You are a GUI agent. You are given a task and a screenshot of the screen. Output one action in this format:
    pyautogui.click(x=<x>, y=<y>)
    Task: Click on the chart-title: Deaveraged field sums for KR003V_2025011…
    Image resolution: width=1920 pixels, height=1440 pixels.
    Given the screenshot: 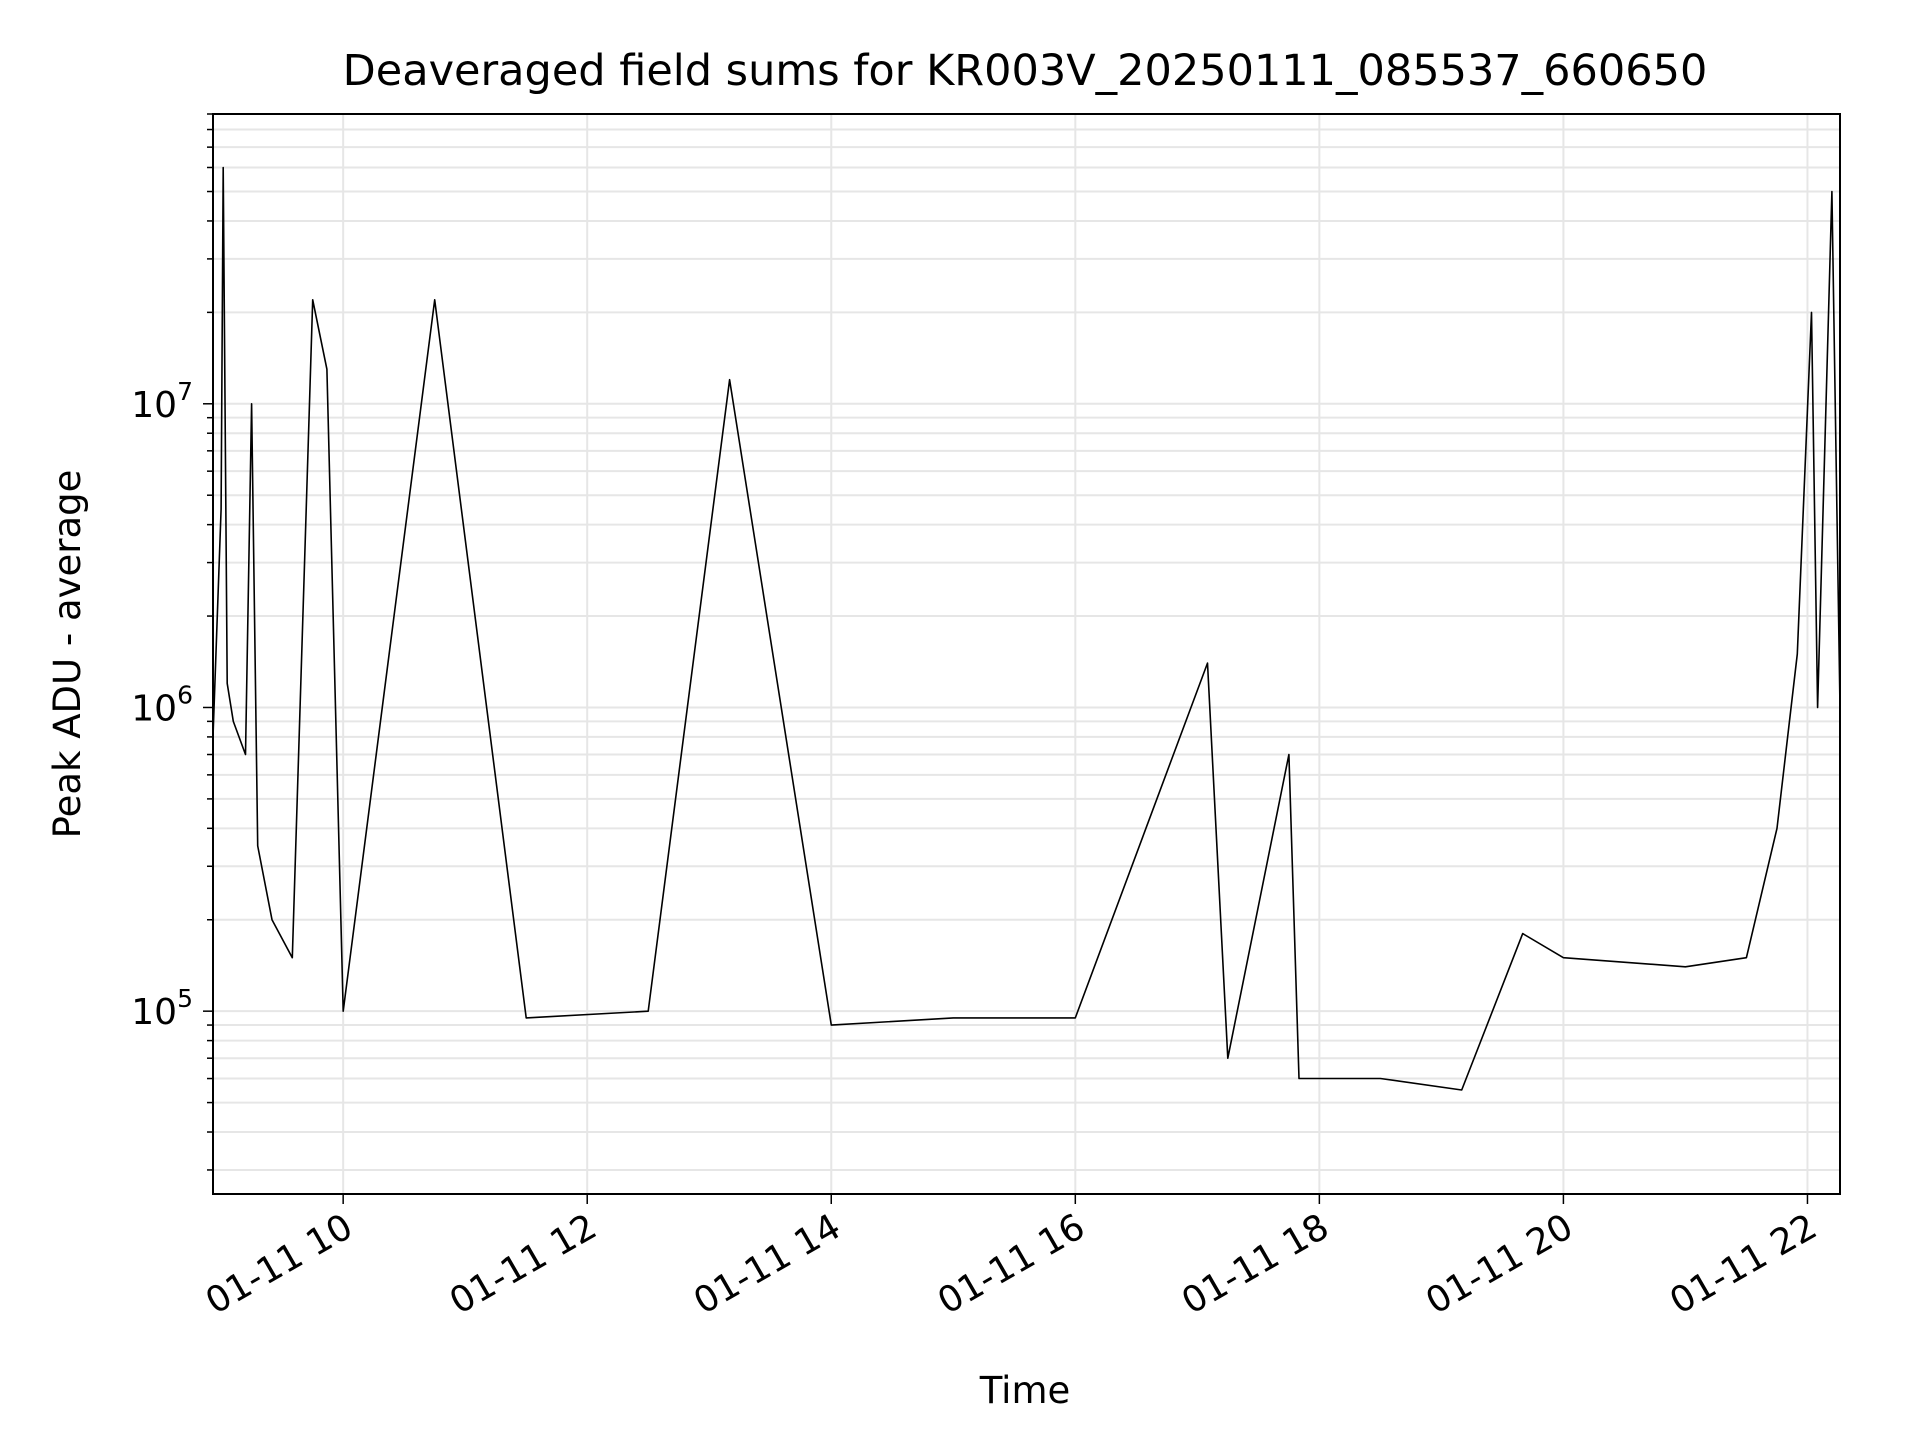 What is the action you would take?
    pyautogui.click(x=1025, y=71)
    